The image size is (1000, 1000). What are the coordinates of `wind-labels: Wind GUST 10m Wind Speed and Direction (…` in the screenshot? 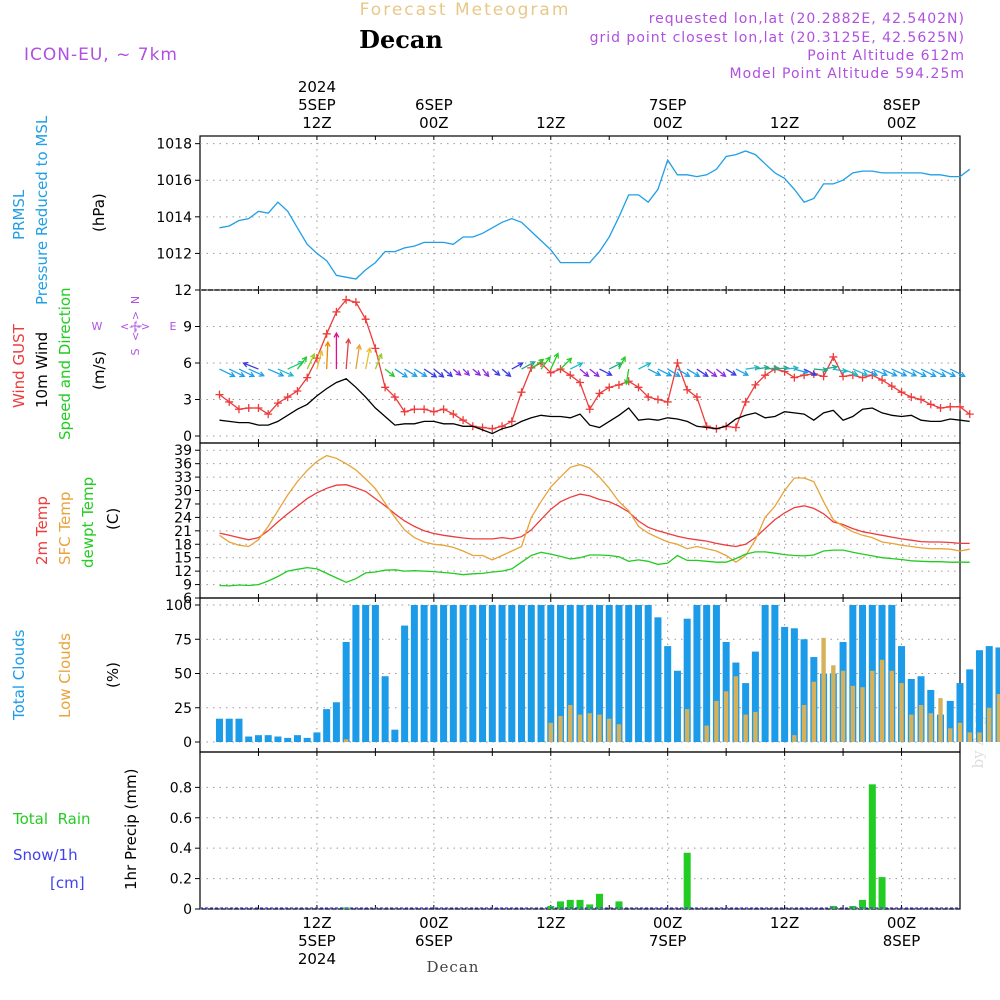 It's located at (93, 363).